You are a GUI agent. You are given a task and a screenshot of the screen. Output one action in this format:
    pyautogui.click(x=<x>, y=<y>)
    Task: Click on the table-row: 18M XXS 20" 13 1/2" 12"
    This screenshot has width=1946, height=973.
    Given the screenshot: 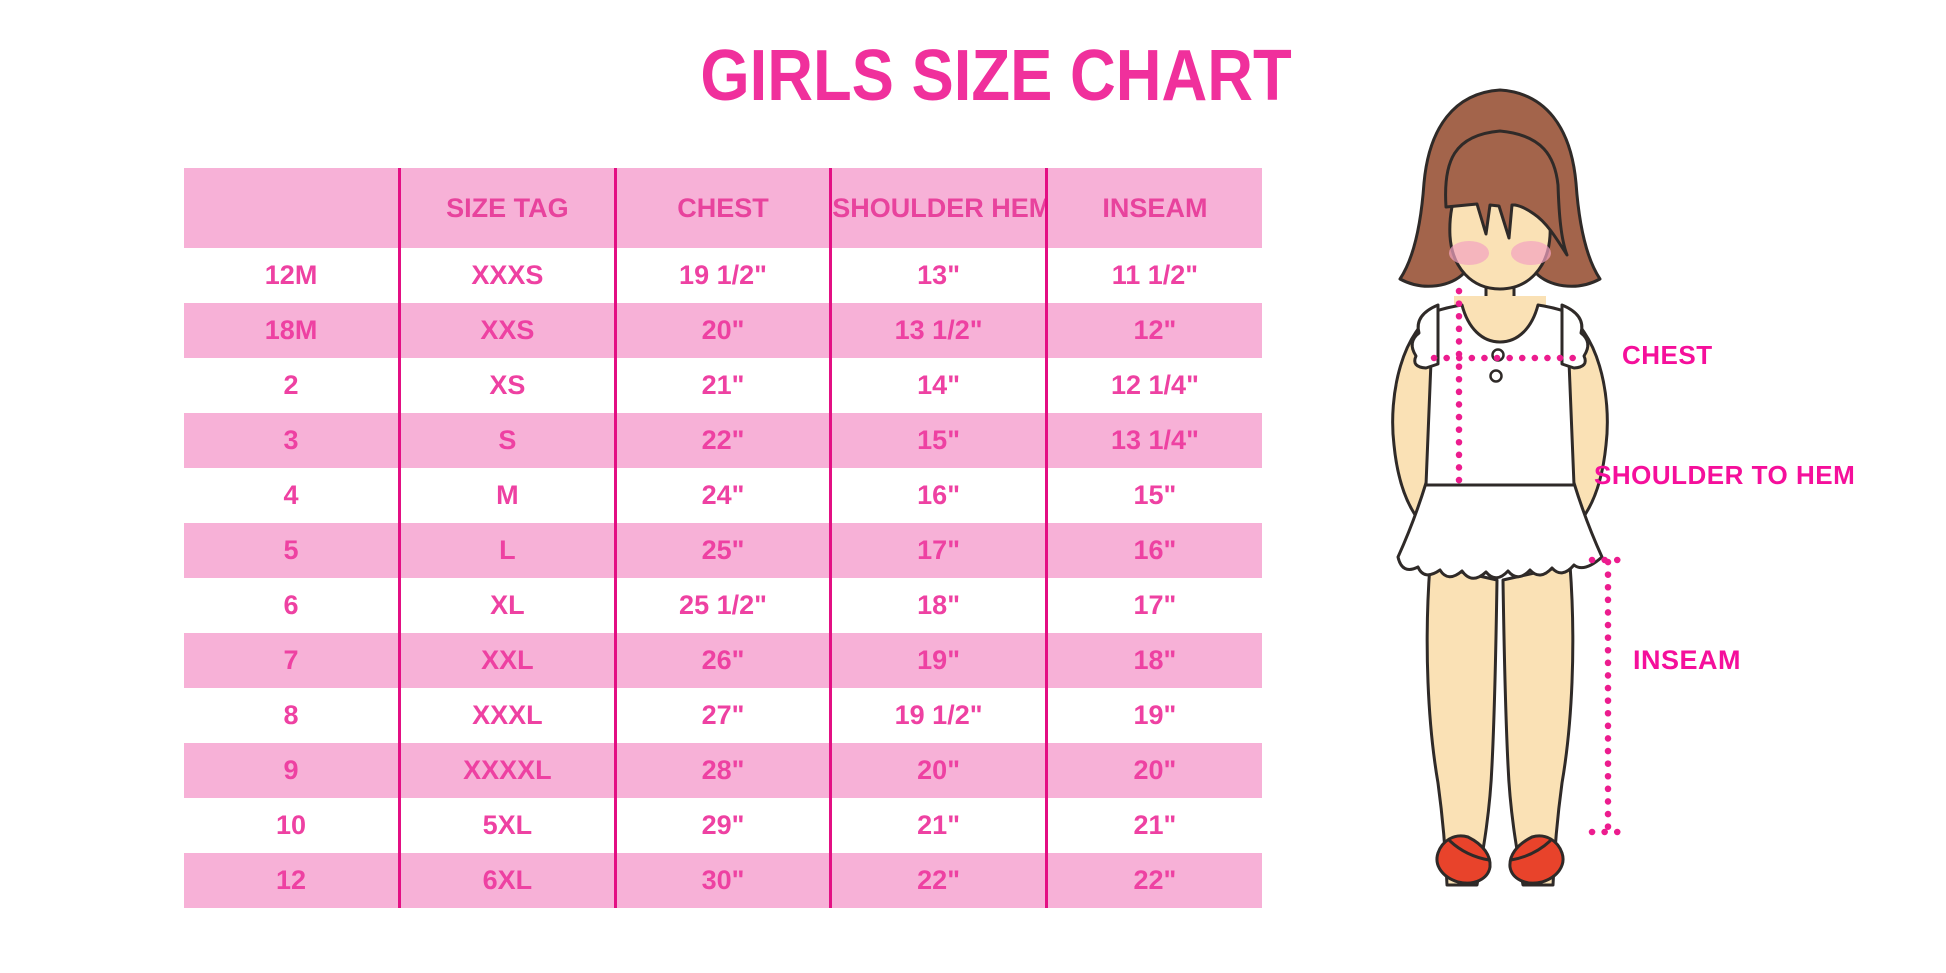 What is the action you would take?
    pyautogui.click(x=723, y=330)
    